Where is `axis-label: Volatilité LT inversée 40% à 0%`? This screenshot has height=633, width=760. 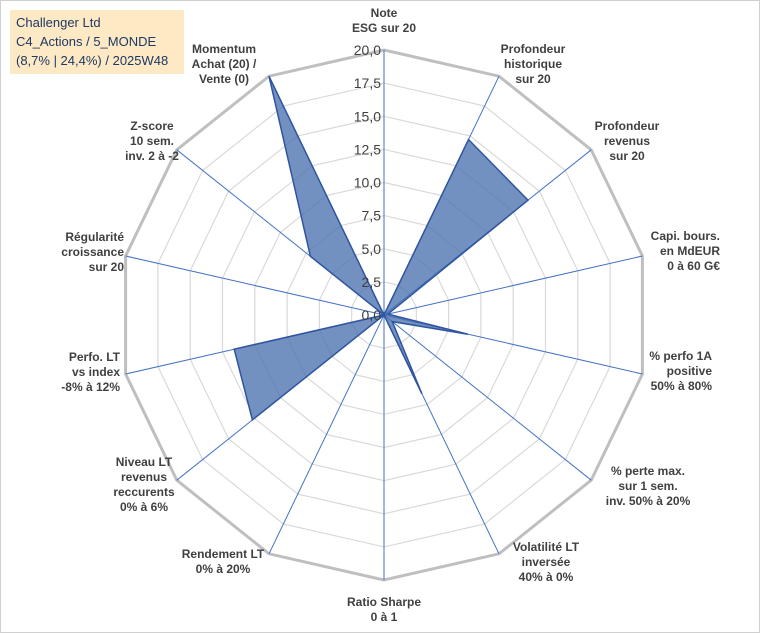 axis-label: Volatilité LT inversée 40% à 0% is located at coordinates (546, 562).